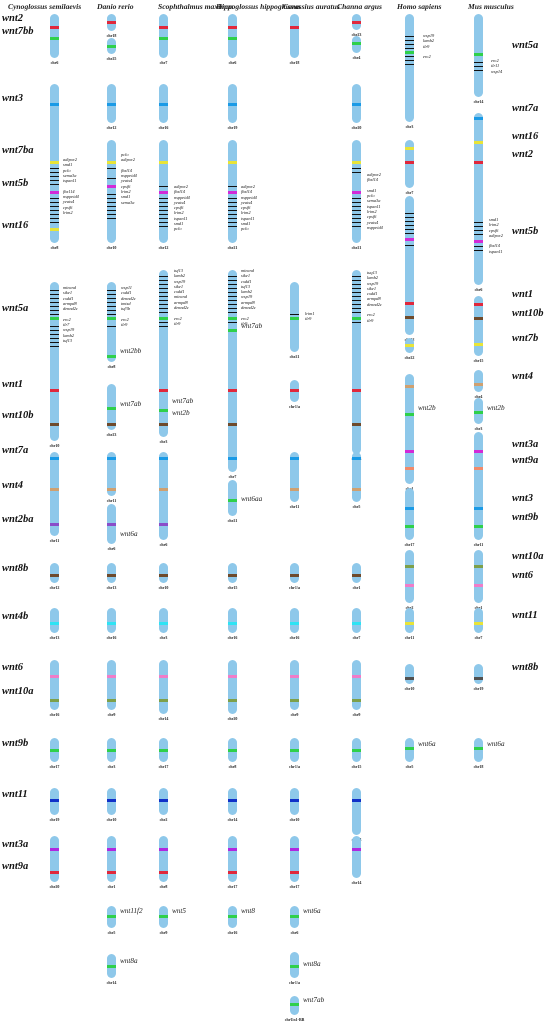 Image resolution: width=550 pixels, height=1025 pixels. I want to click on neighbor-gene: lamb2, so click(246, 292).